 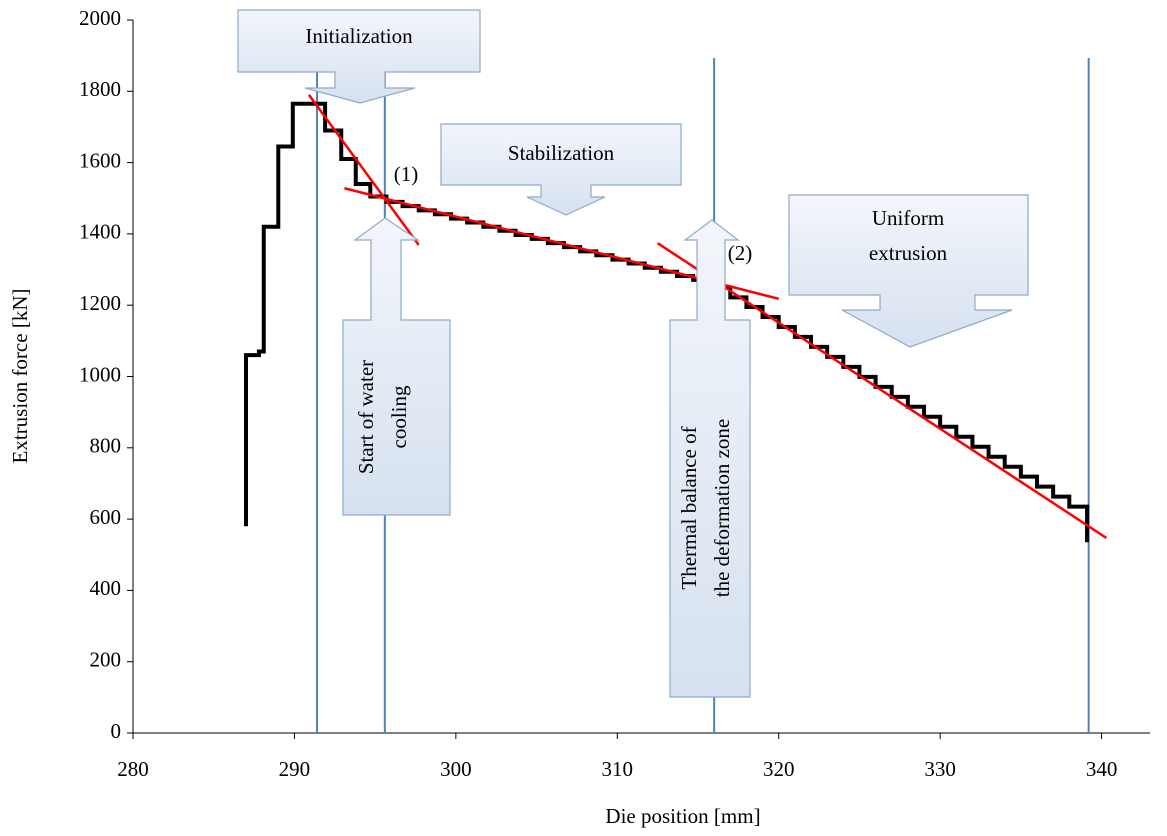 What do you see at coordinates (399, 416) in the screenshot?
I see `annotation: cooling` at bounding box center [399, 416].